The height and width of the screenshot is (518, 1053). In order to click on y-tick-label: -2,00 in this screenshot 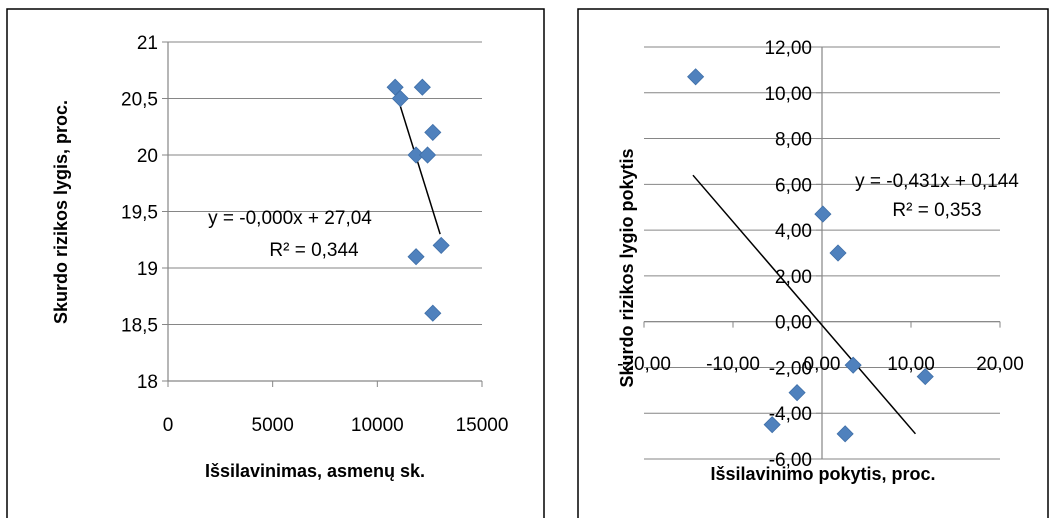, I will do `click(790, 368)`.